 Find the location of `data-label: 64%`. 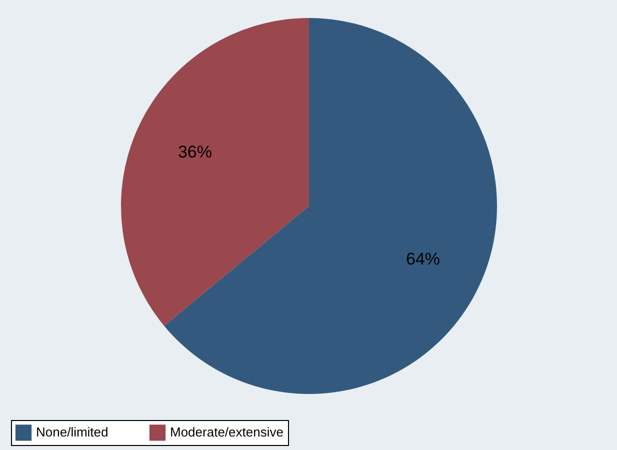

data-label: 64% is located at coordinates (423, 259).